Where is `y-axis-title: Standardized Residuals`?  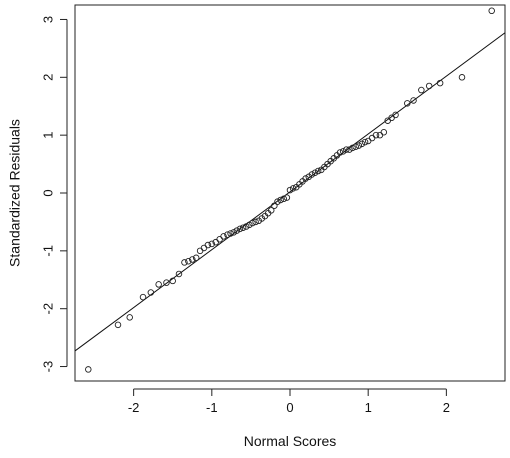
y-axis-title: Standardized Residuals is located at coordinates (15, 193).